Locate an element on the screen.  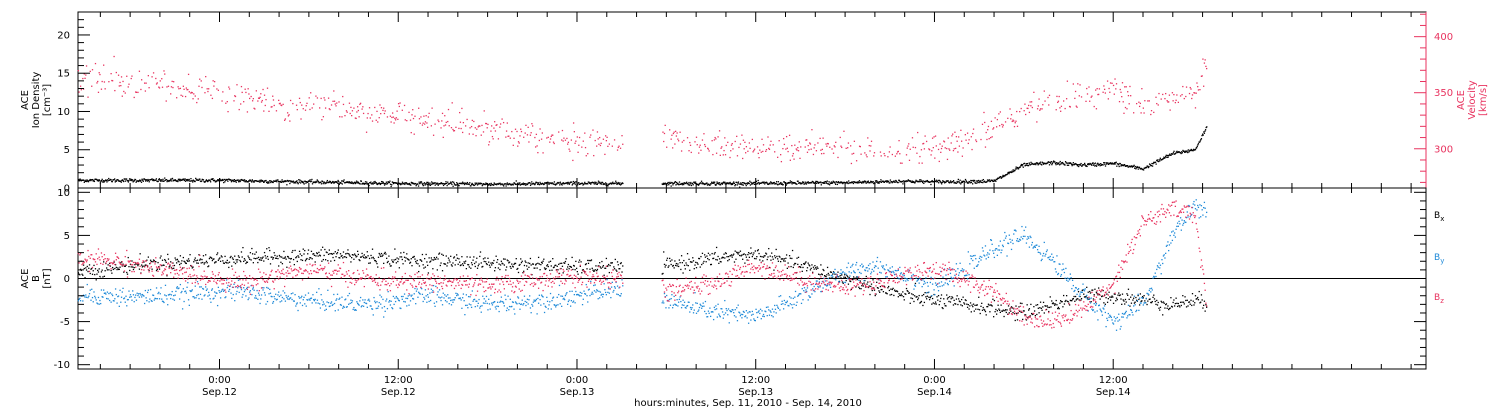
y-tick-label: 10 is located at coordinates (63, 112).